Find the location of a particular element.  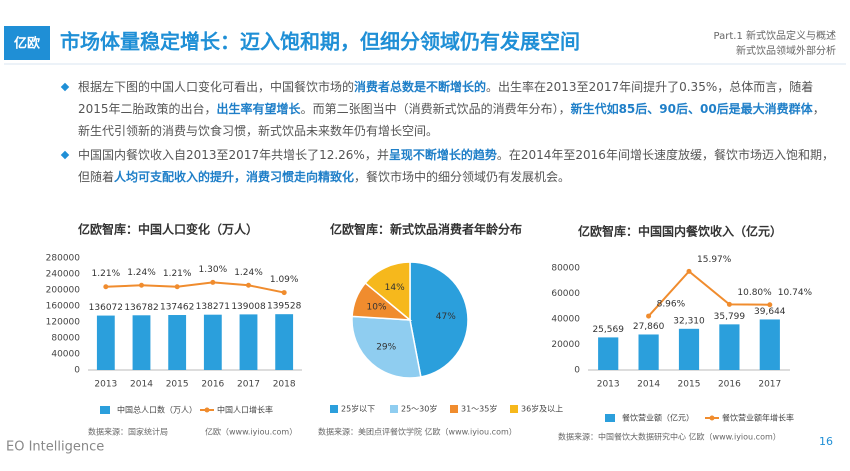

text: 中国国内餐饮收入自2013至2017年共增长了12.26%，并 is located at coordinates (233, 155).